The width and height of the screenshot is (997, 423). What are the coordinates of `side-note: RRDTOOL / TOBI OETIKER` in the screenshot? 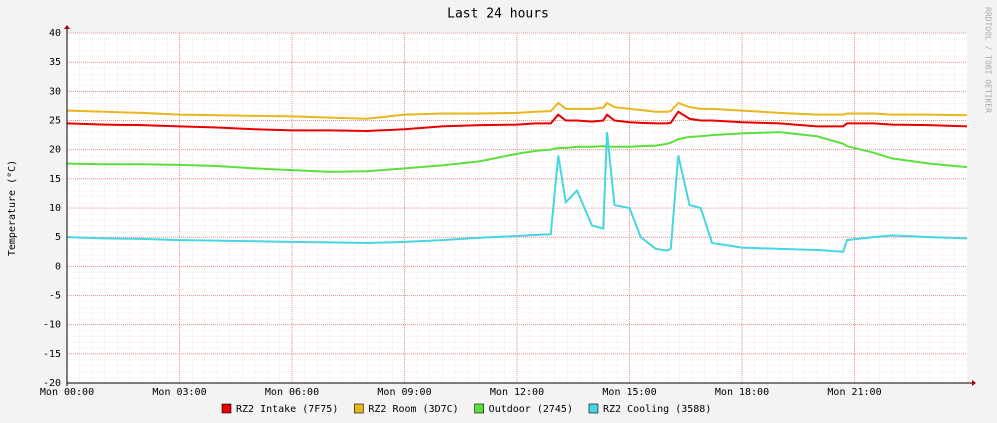 It's located at (988, 60).